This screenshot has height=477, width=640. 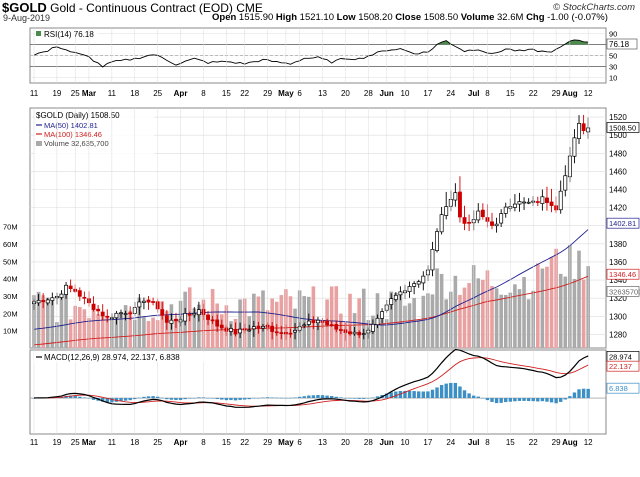 I want to click on price-tick-label: 1480, so click(x=618, y=153).